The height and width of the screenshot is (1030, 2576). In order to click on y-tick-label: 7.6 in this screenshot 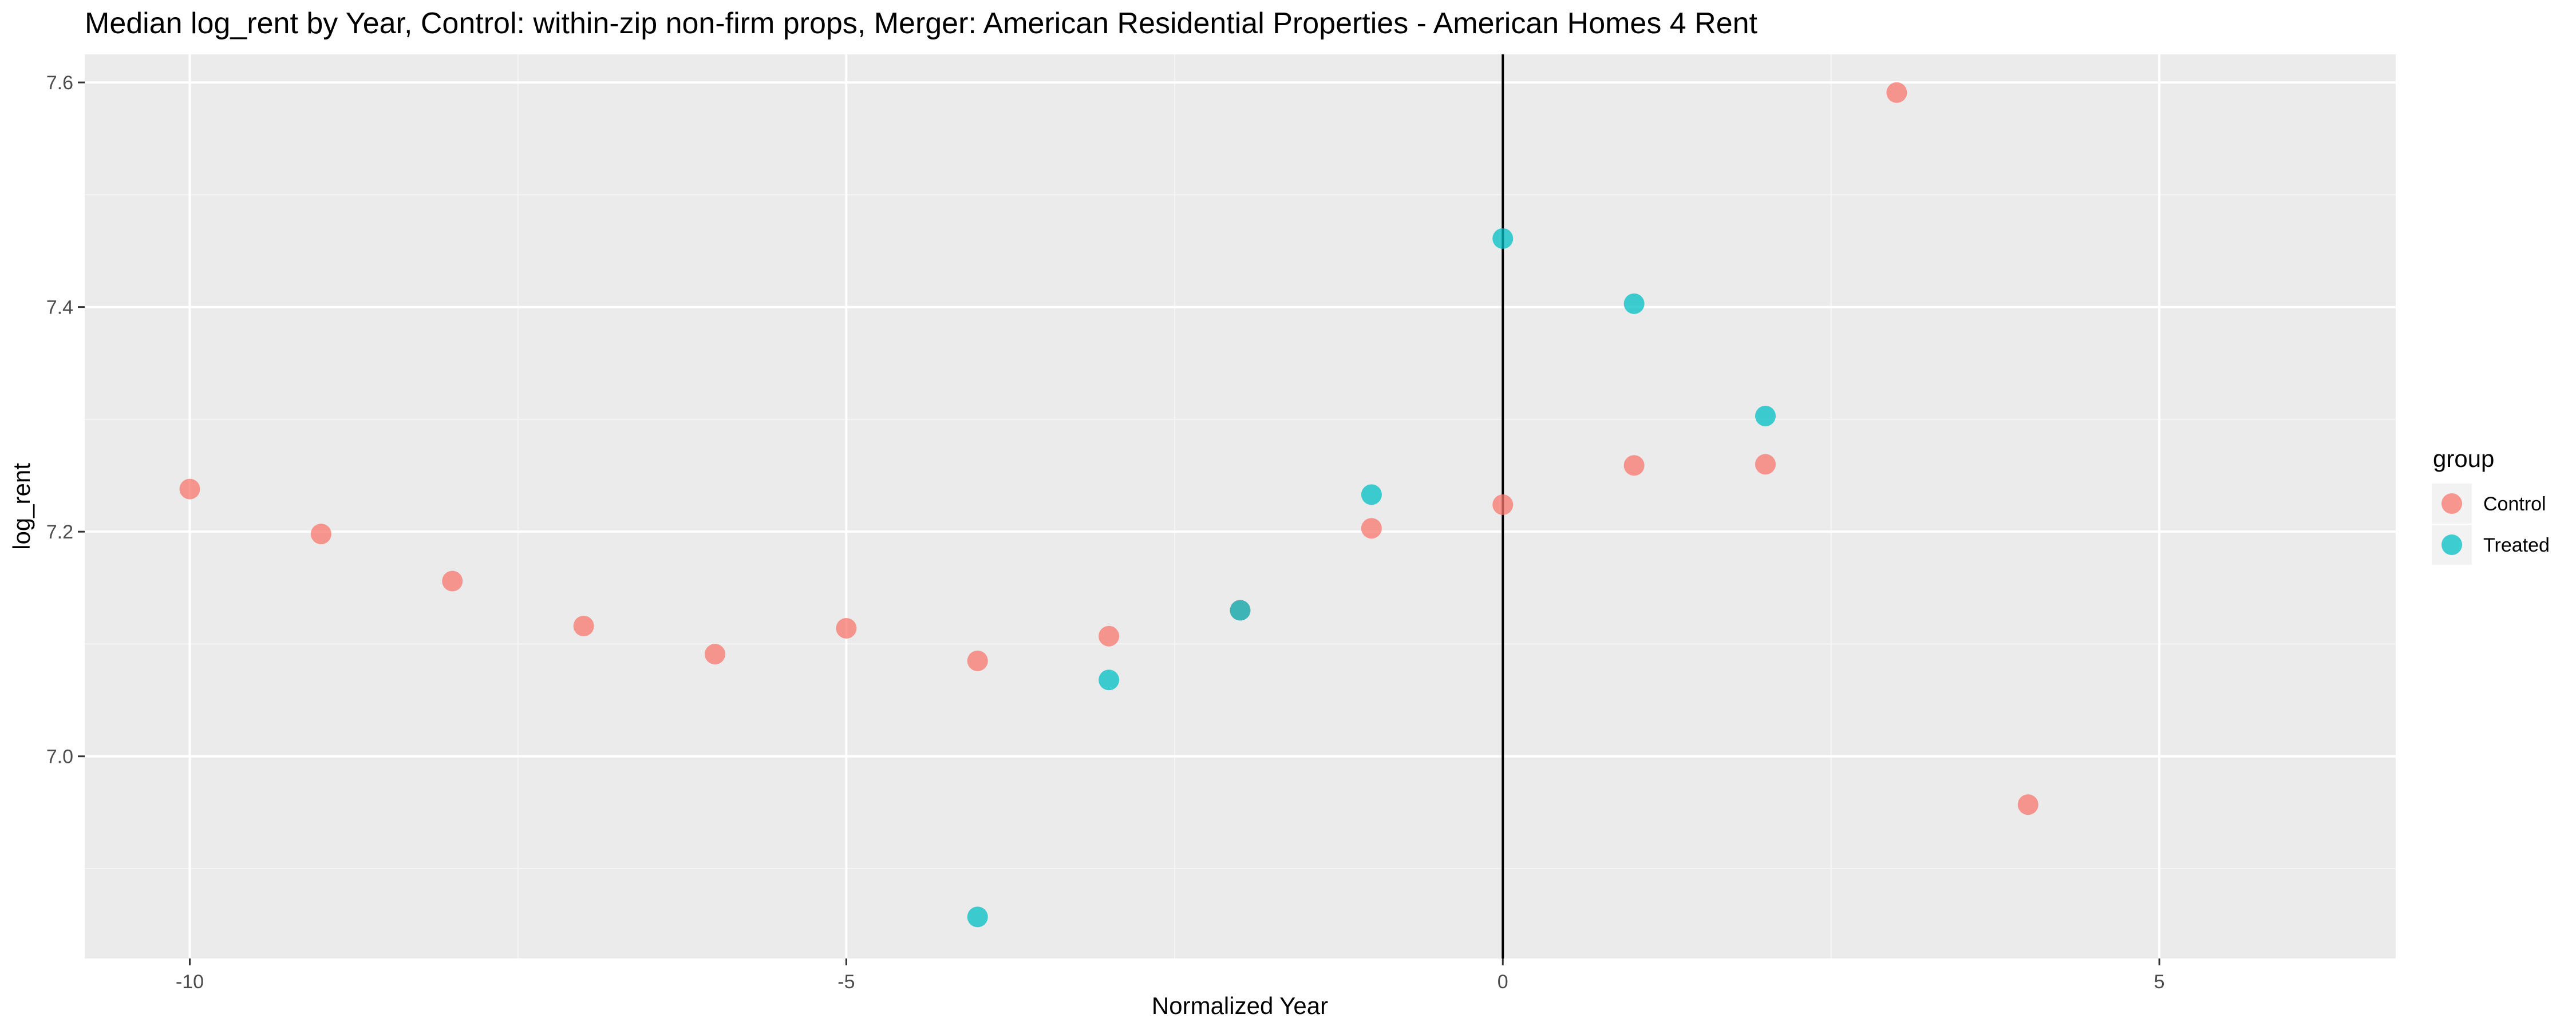, I will do `click(59, 83)`.